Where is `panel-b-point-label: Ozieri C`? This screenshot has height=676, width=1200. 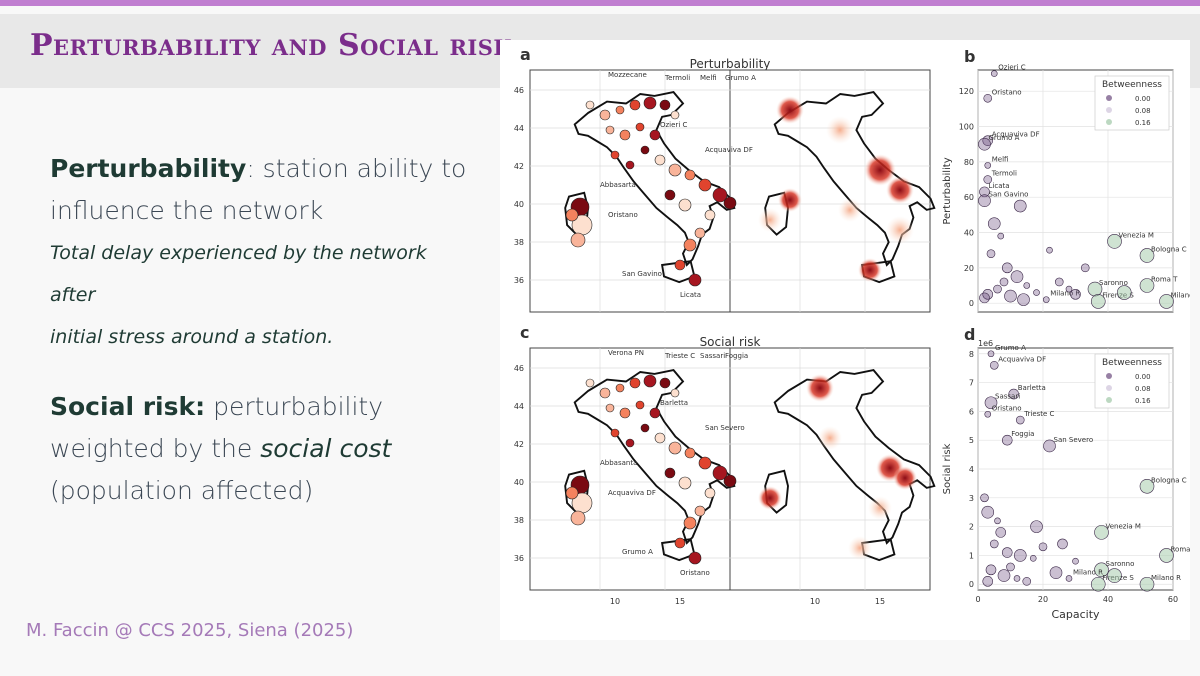 panel-b-point-label: Ozieri C is located at coordinates (1011, 68).